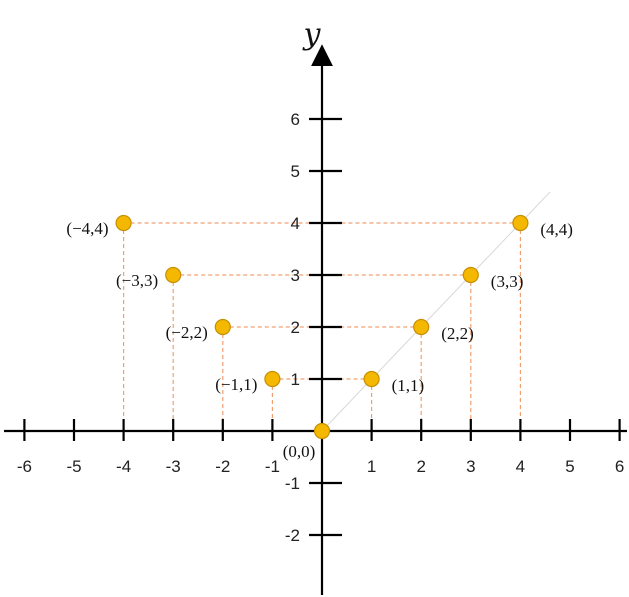 The height and width of the screenshot is (597, 629). What do you see at coordinates (619, 466) in the screenshot?
I see `x-tick-label: 6` at bounding box center [619, 466].